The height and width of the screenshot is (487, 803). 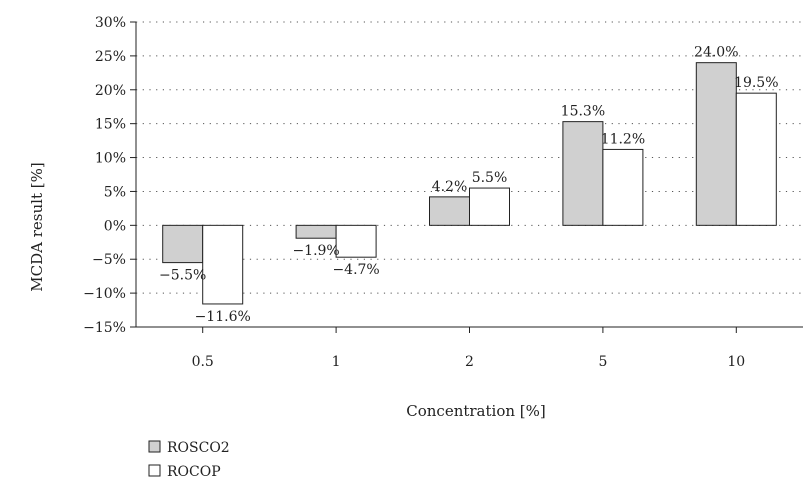 What do you see at coordinates (583, 112) in the screenshot?
I see `data-label: 15.3%` at bounding box center [583, 112].